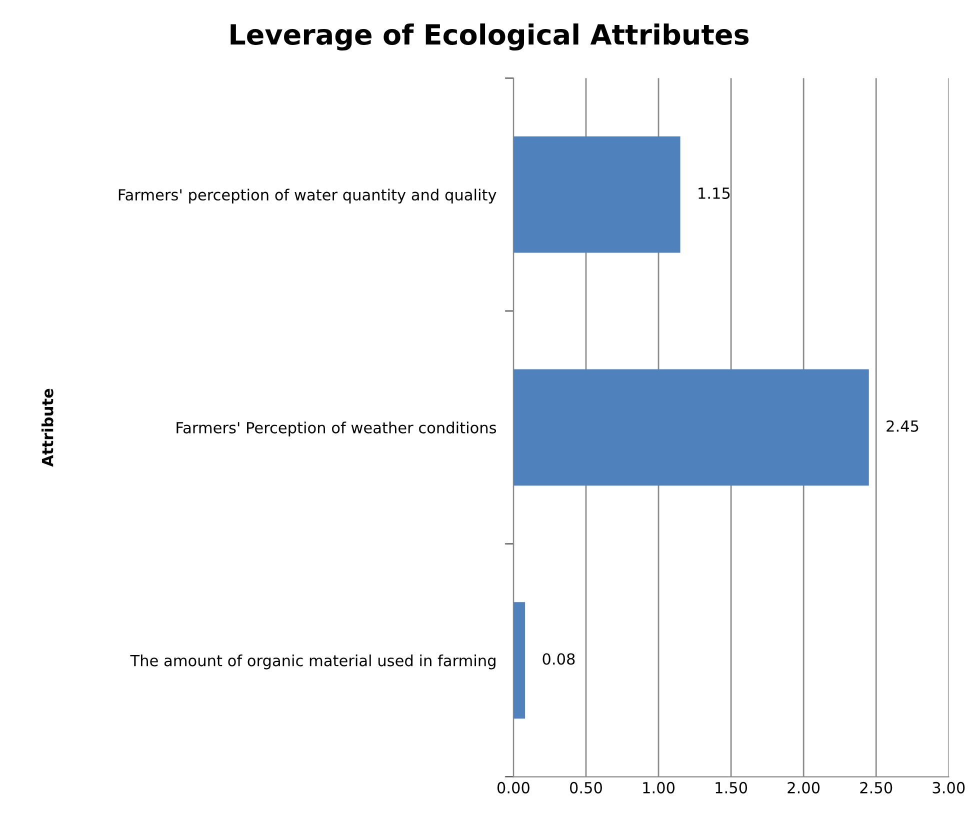 The height and width of the screenshot is (822, 978). I want to click on y-tick-label: Farmers' Perception of weather conditions, so click(336, 429).